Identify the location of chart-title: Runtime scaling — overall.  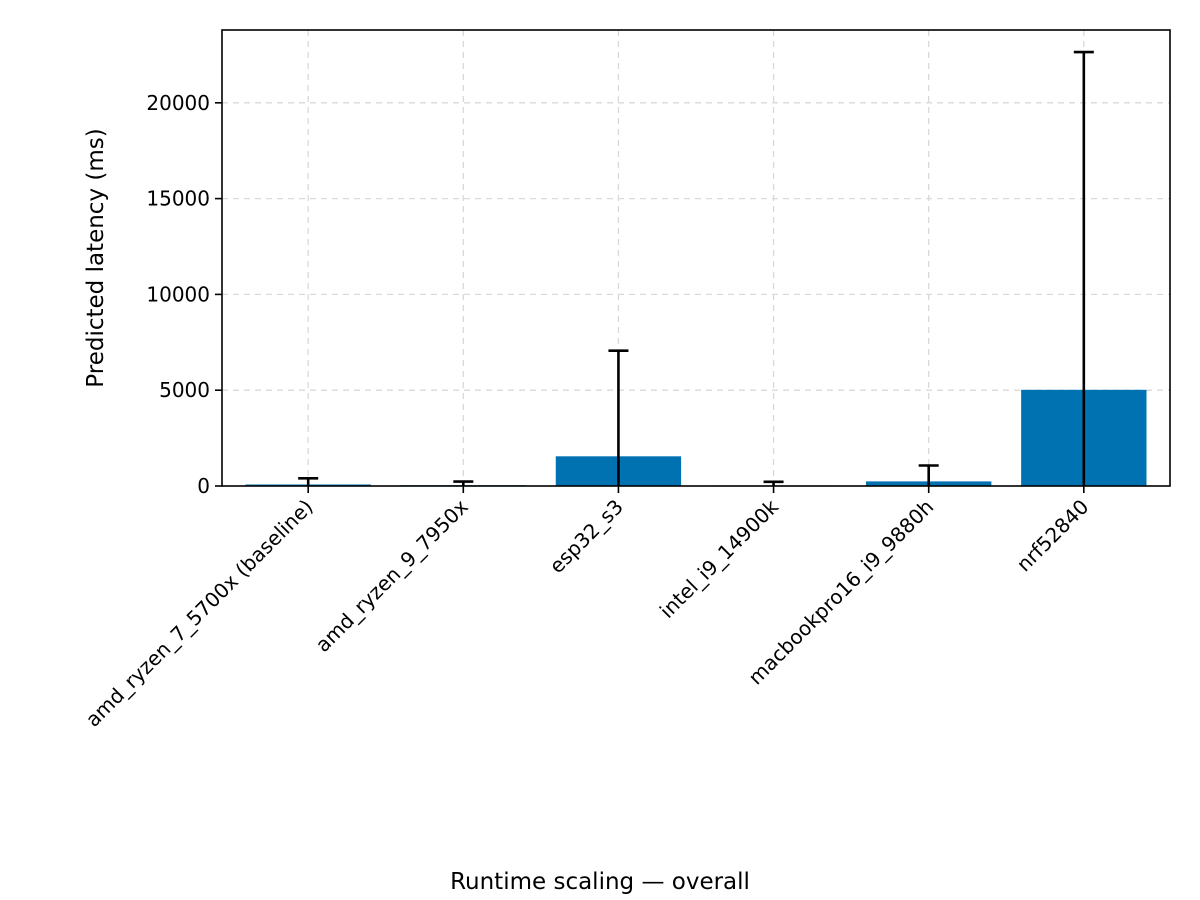
(600, 882).